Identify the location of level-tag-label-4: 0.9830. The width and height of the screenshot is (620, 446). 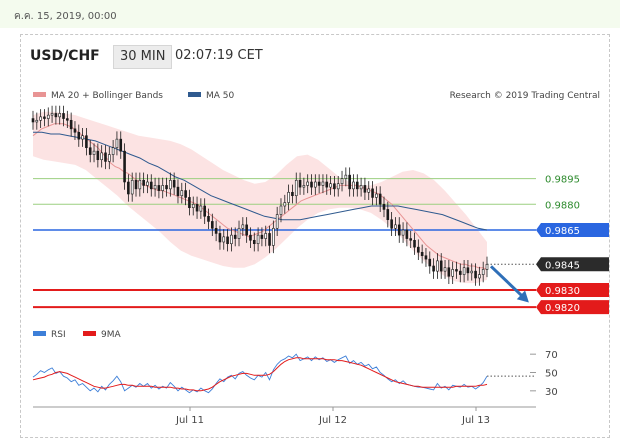
(562, 291).